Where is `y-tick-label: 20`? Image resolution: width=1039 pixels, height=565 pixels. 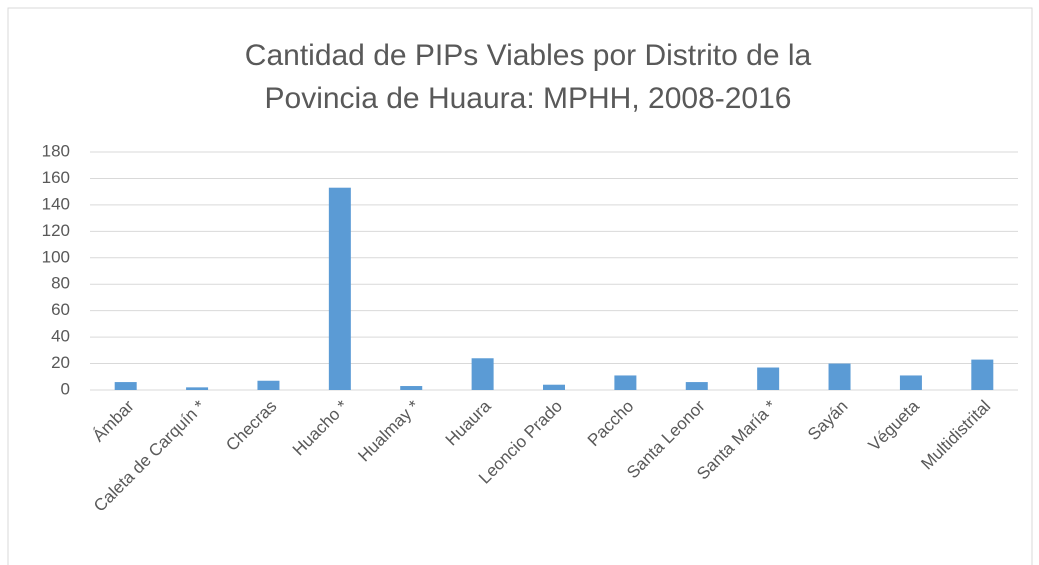
y-tick-label: 20 is located at coordinates (60, 362).